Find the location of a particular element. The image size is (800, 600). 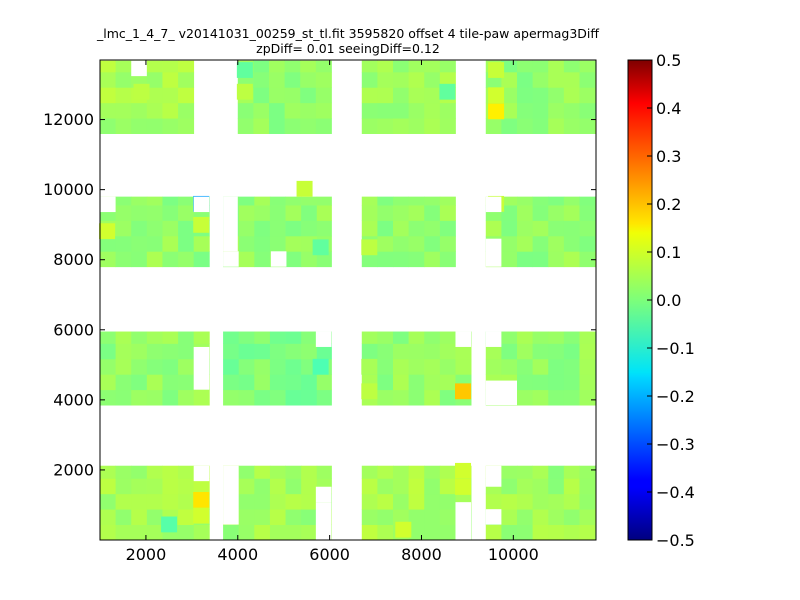

colorbar-tick-label: 0.4 is located at coordinates (668, 108).